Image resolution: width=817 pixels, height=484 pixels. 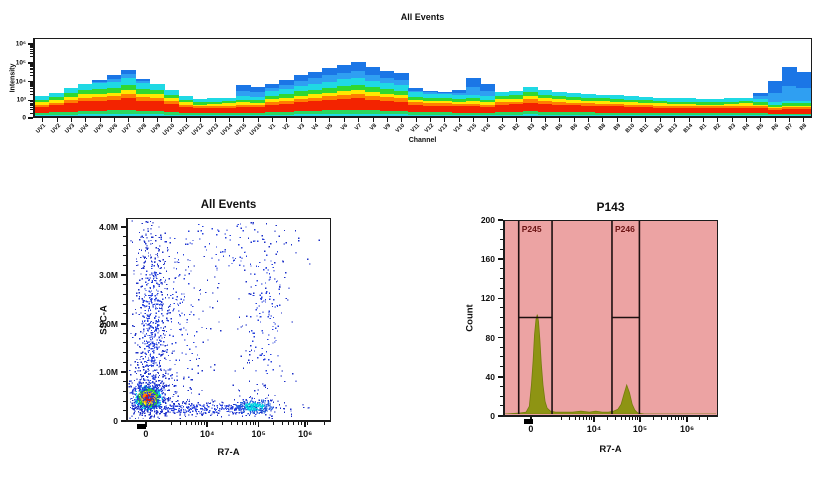 I want to click on channel-column-r4, so click(x=746, y=106).